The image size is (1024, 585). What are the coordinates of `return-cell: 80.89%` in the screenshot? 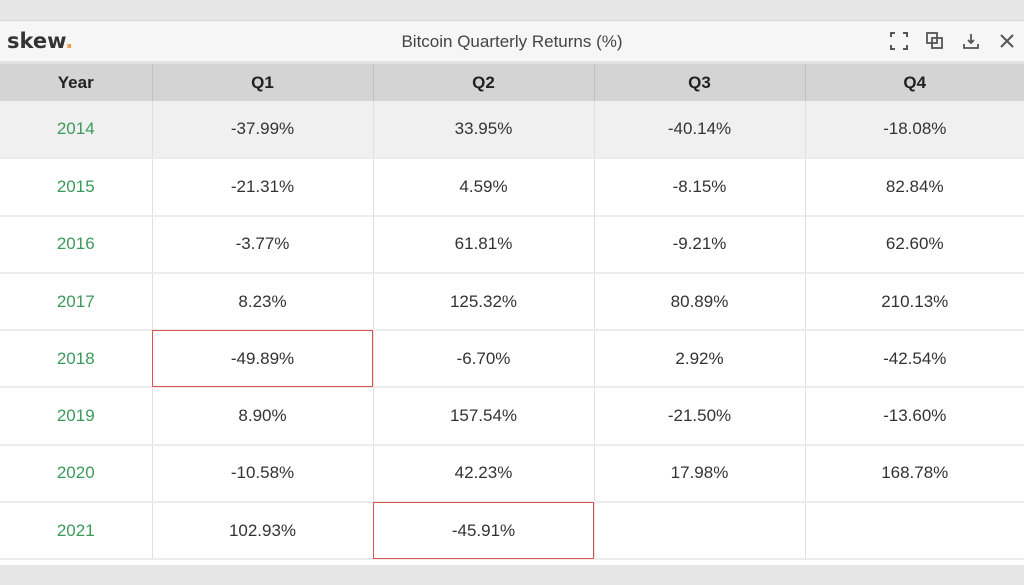 It's located at (699, 302).